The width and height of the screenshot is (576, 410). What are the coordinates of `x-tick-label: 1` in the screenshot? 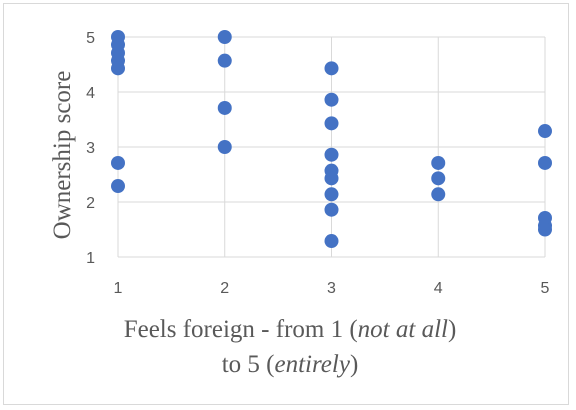 It's located at (118, 288).